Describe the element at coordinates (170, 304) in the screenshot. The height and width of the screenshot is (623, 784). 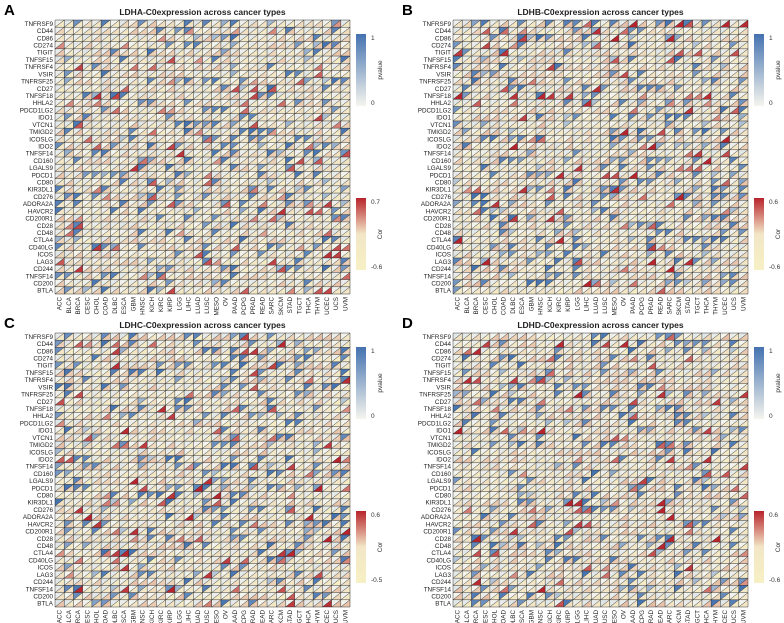
I see `cancer-label: KIRP` at that location.